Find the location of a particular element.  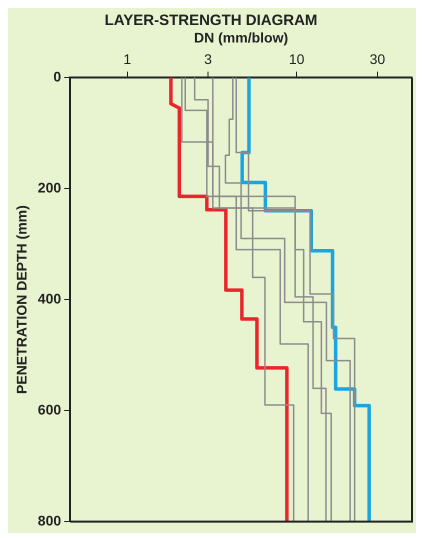

x-tick-label: 1 is located at coordinates (127, 59).